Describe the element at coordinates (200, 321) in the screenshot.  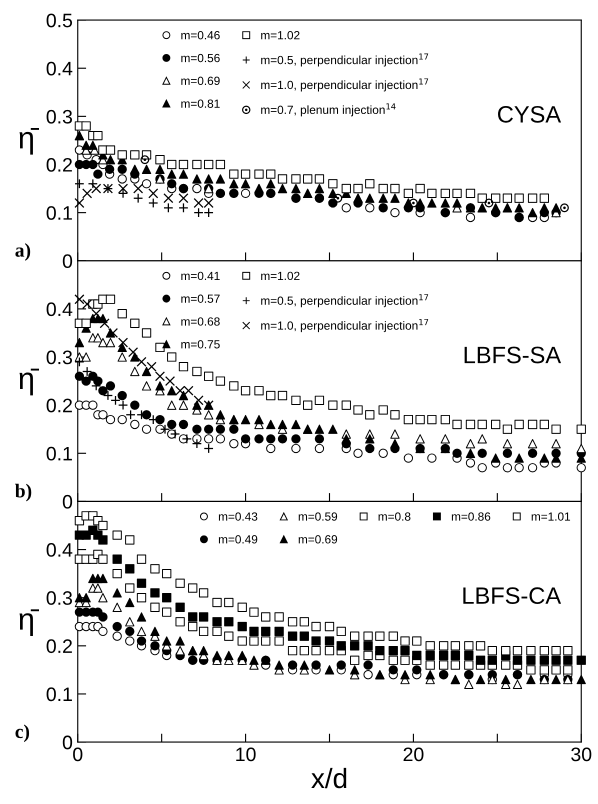
I see `legend-label: m=0.68` at that location.